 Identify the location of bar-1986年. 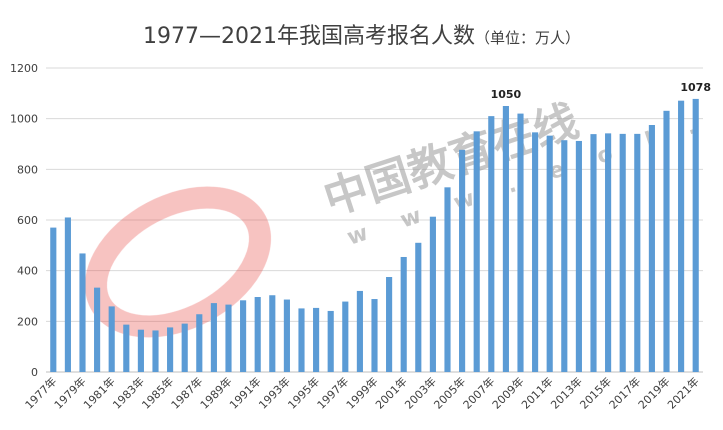
(184, 347).